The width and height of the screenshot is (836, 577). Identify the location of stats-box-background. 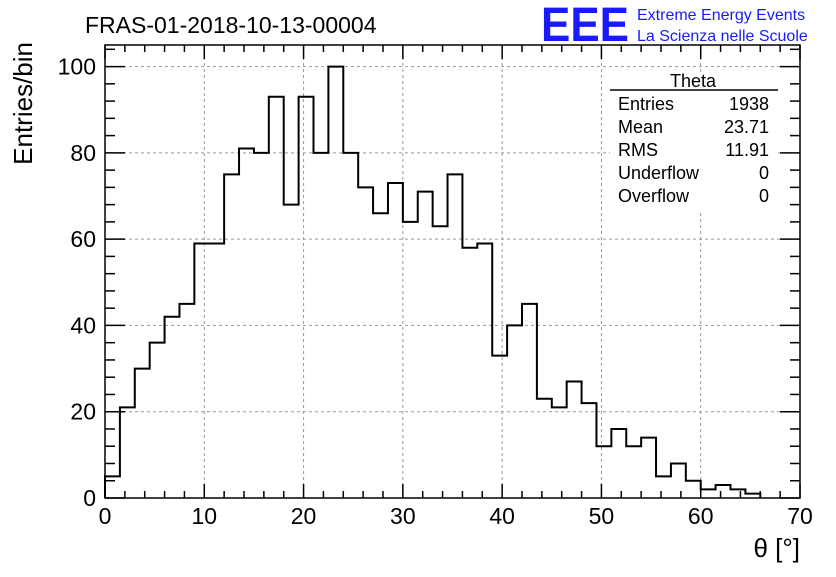
(694, 142).